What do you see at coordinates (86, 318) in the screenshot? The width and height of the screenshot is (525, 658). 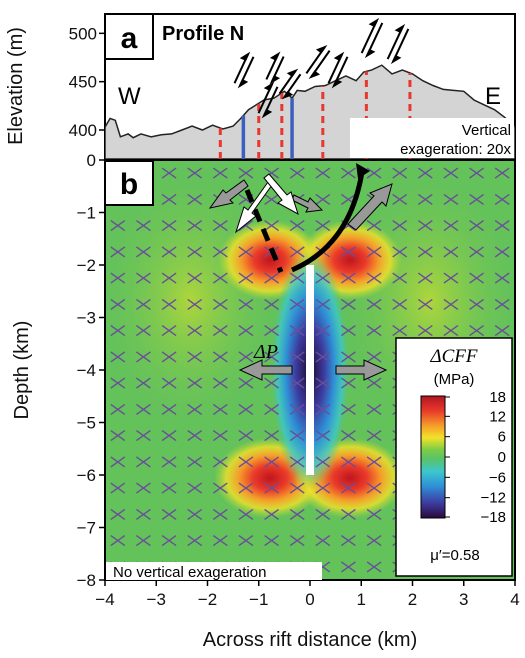 I see `depth-tick-label: −3` at bounding box center [86, 318].